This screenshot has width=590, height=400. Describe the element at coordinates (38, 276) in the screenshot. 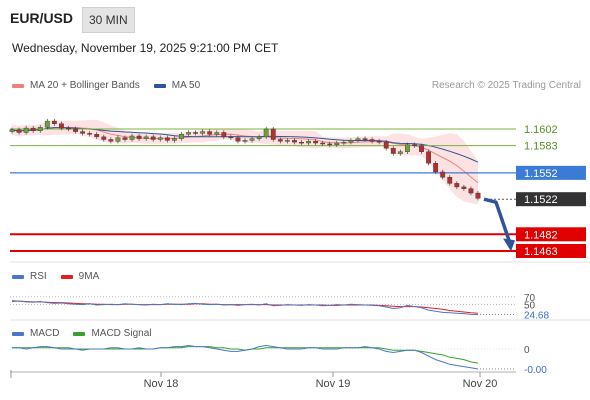

I see `legend-label: RSI` at that location.